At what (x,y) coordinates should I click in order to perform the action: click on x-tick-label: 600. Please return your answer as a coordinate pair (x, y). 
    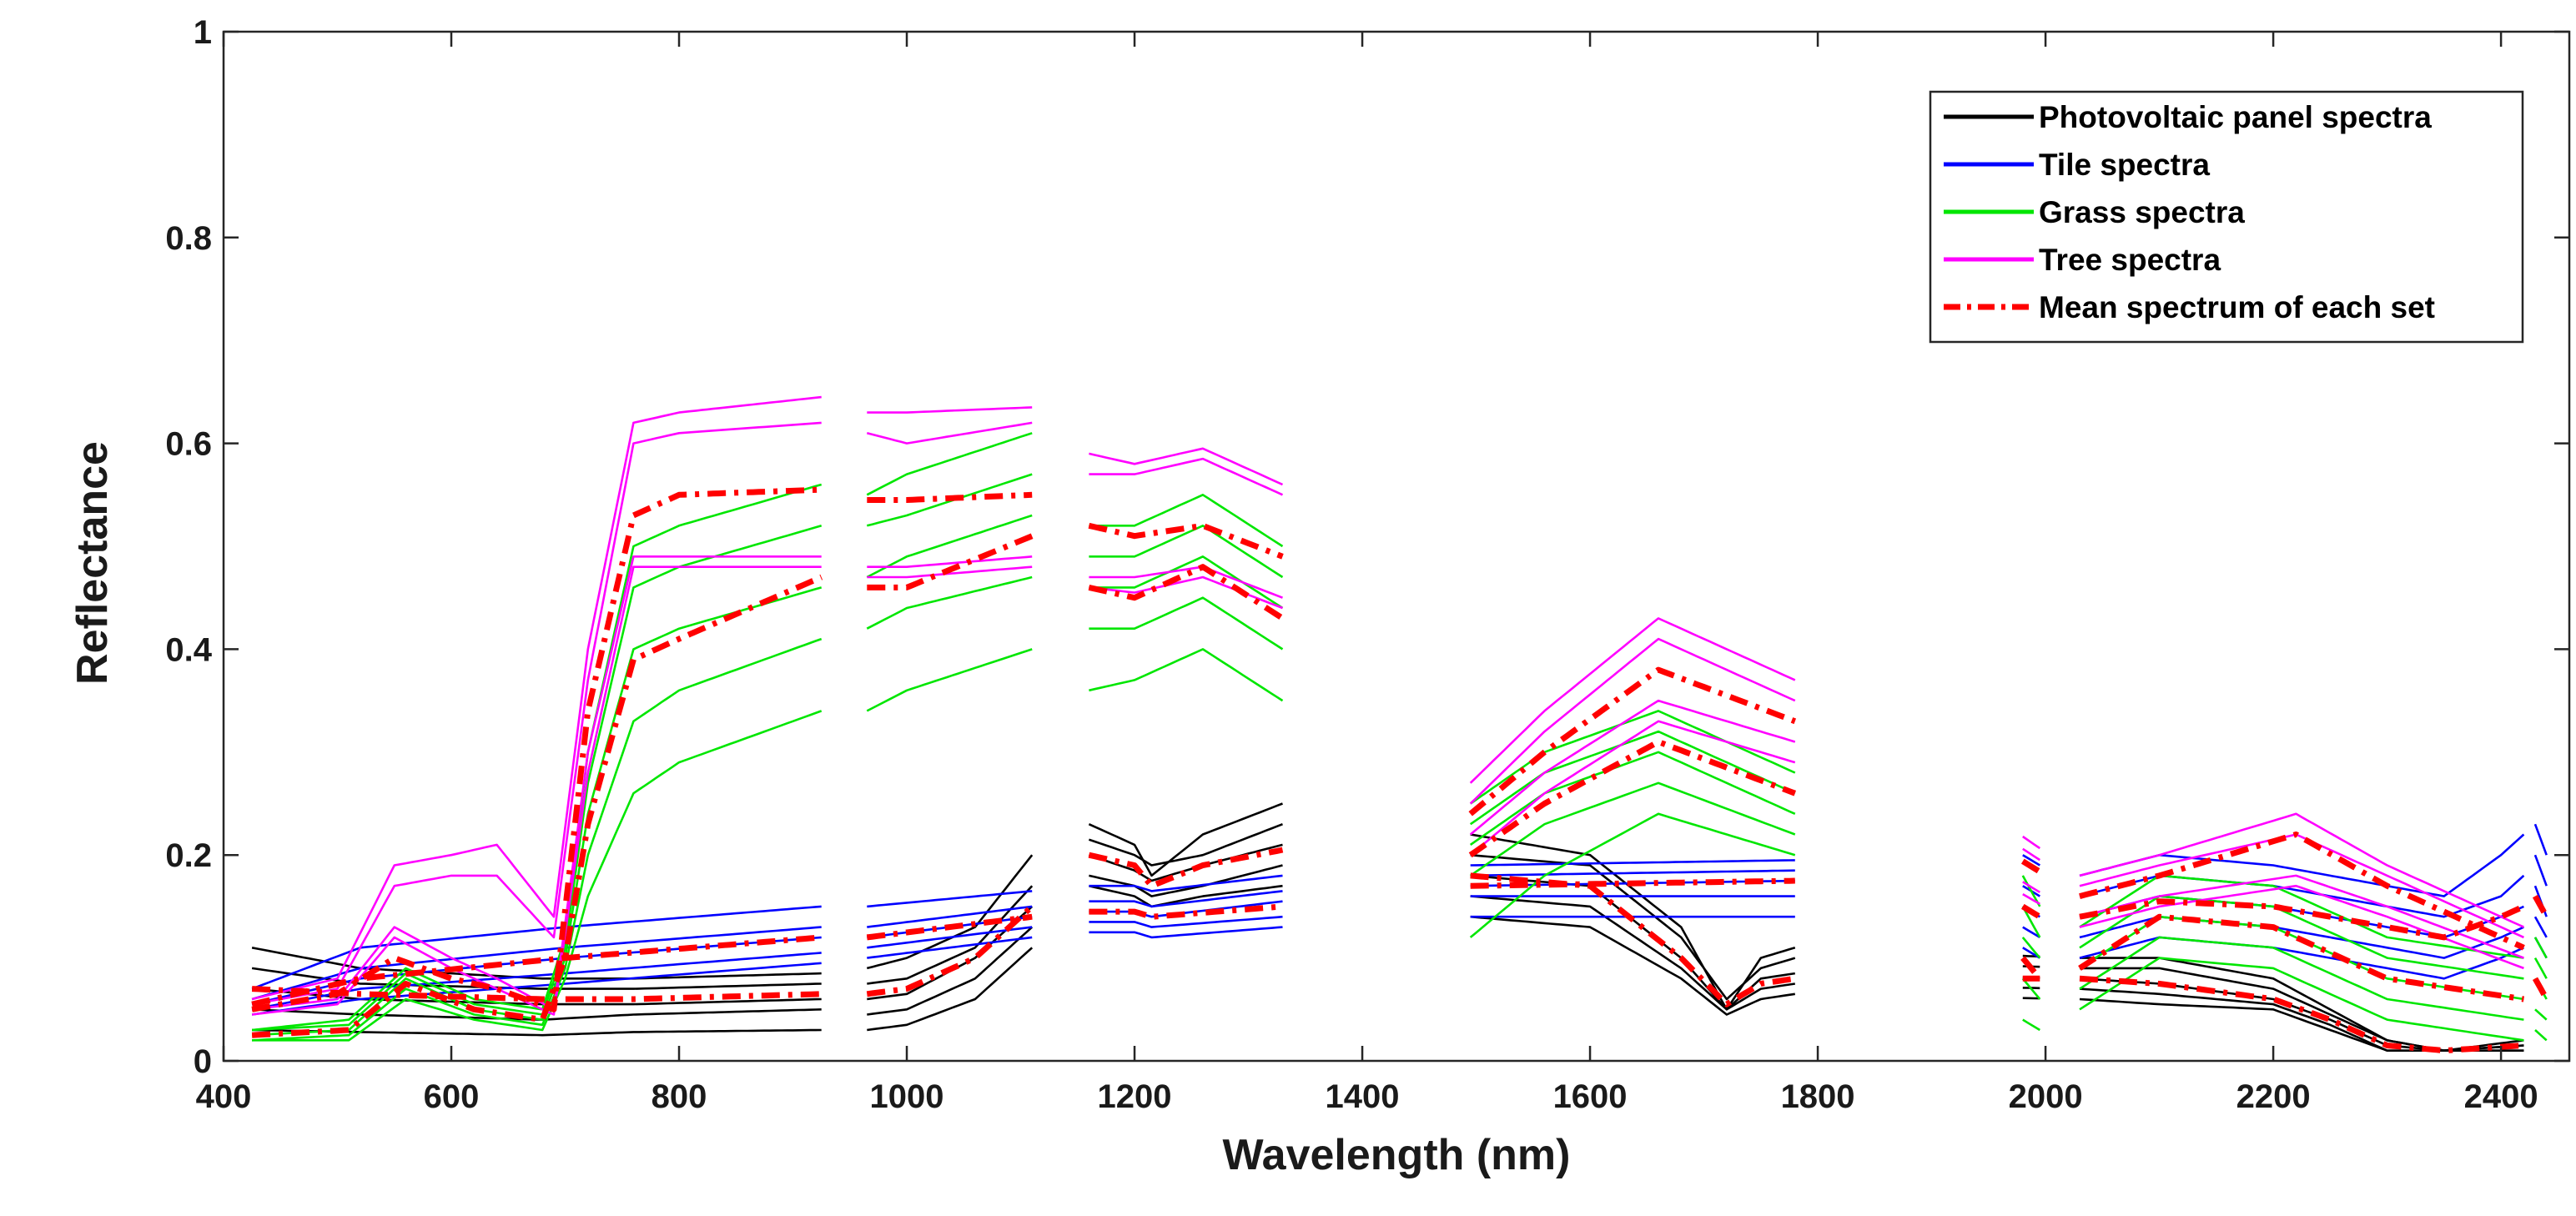
    Looking at the image, I should click on (452, 1096).